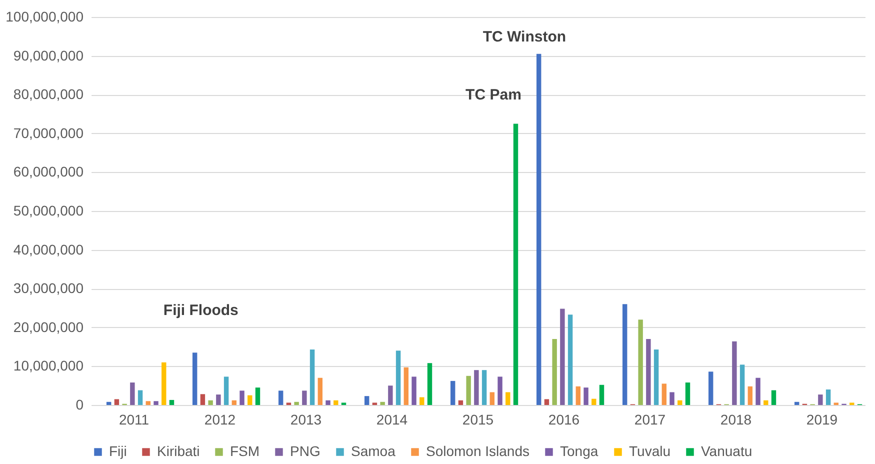 This screenshot has width=875, height=464. I want to click on legend-label: Fiji, so click(118, 451).